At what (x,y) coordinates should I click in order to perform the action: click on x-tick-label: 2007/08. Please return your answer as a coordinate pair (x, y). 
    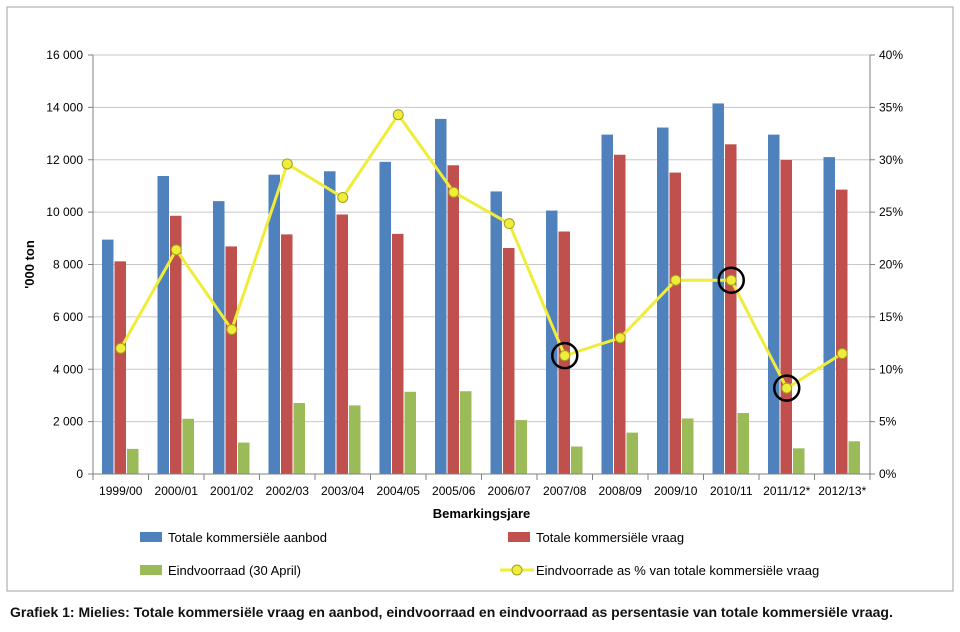
    Looking at the image, I should click on (565, 491).